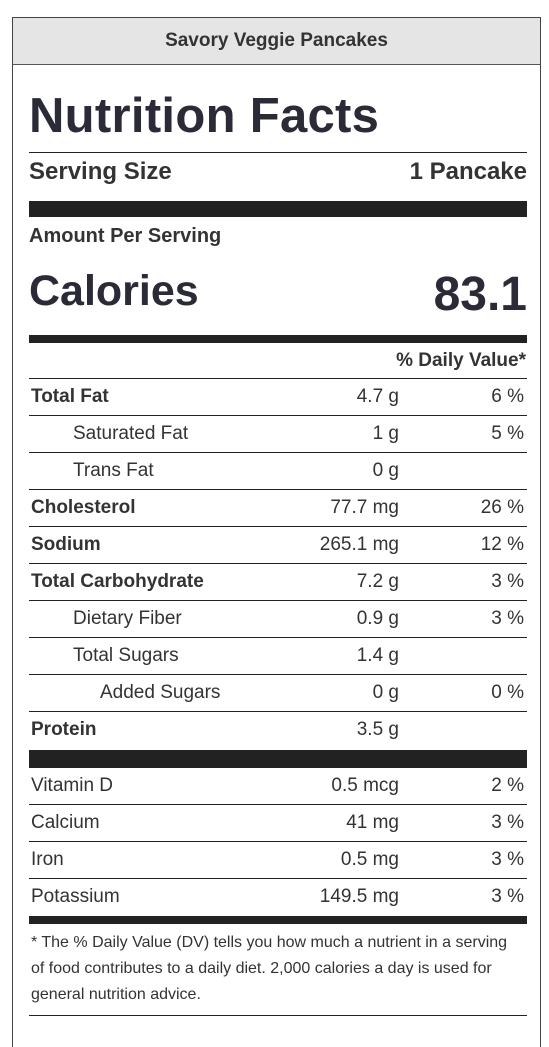  What do you see at coordinates (278, 823) in the screenshot?
I see `vitamin-row: Calcium 41 mg 3 %` at bounding box center [278, 823].